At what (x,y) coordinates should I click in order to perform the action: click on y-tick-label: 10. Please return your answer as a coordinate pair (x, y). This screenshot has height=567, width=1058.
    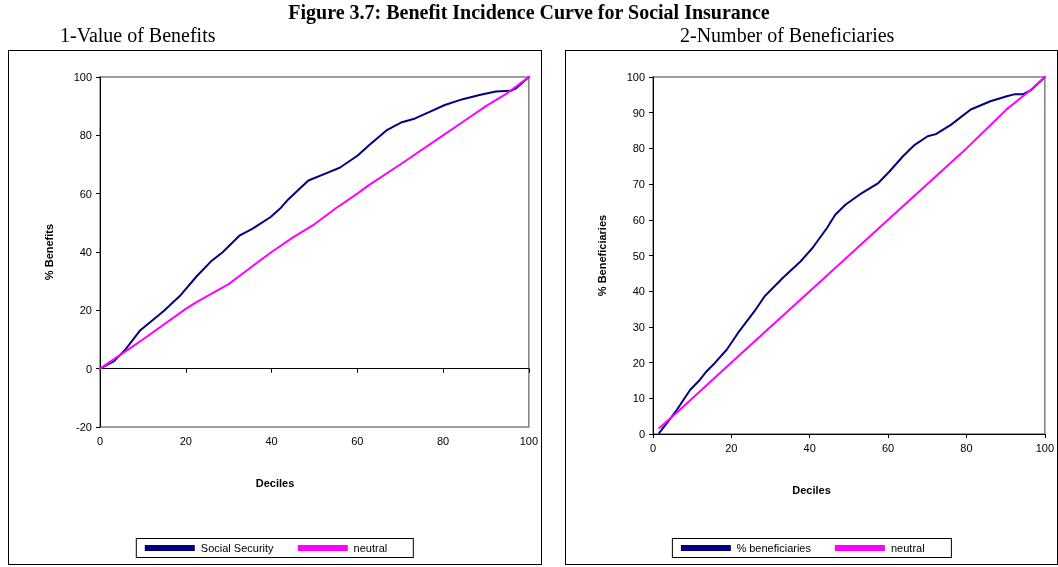
    Looking at the image, I should click on (638, 398).